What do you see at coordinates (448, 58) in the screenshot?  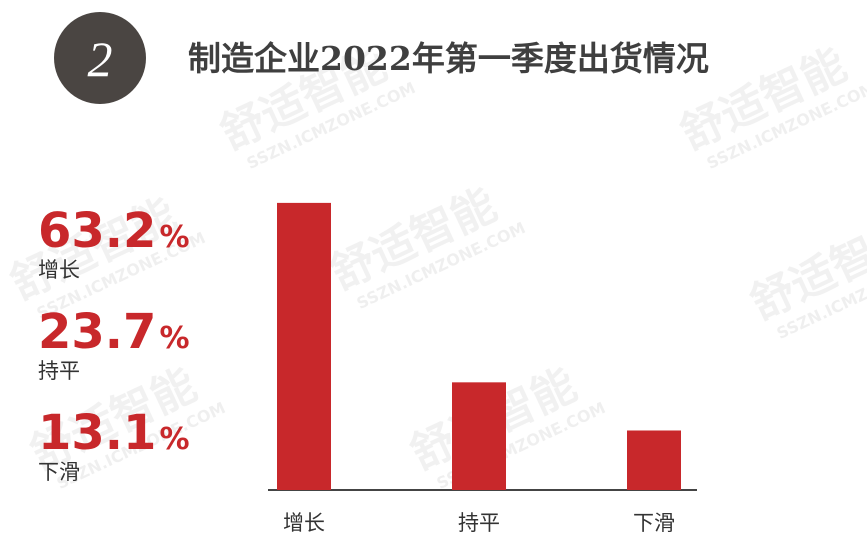 I see `chart-title: 制造企业2022年第一季度出货情况` at bounding box center [448, 58].